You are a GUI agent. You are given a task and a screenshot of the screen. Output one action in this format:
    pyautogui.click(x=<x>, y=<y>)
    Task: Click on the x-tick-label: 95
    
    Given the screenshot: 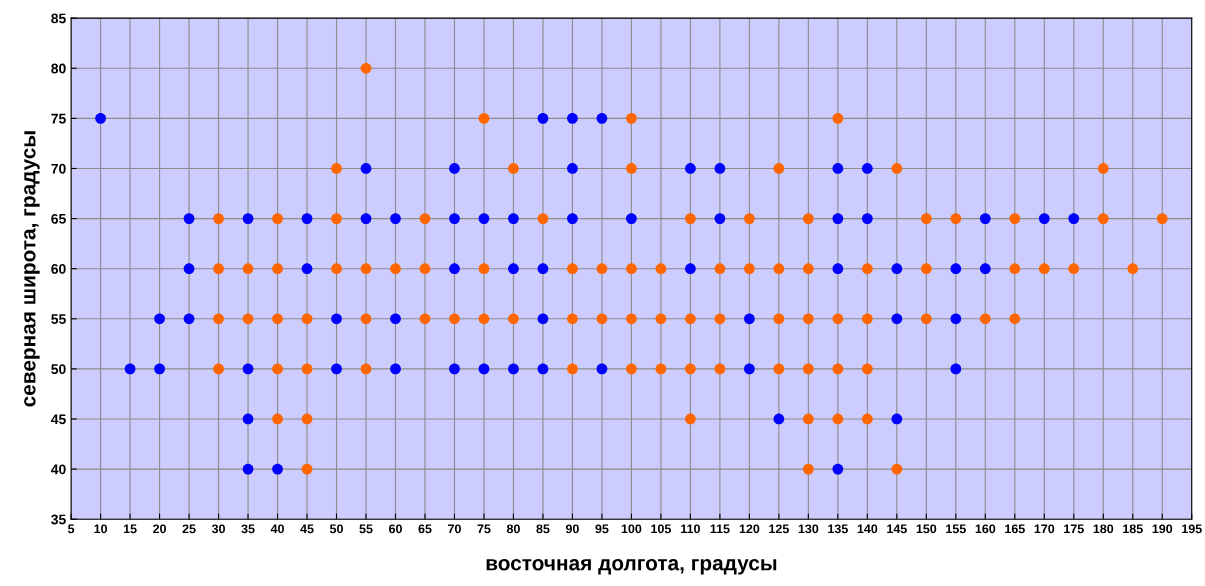 What is the action you would take?
    pyautogui.click(x=602, y=529)
    